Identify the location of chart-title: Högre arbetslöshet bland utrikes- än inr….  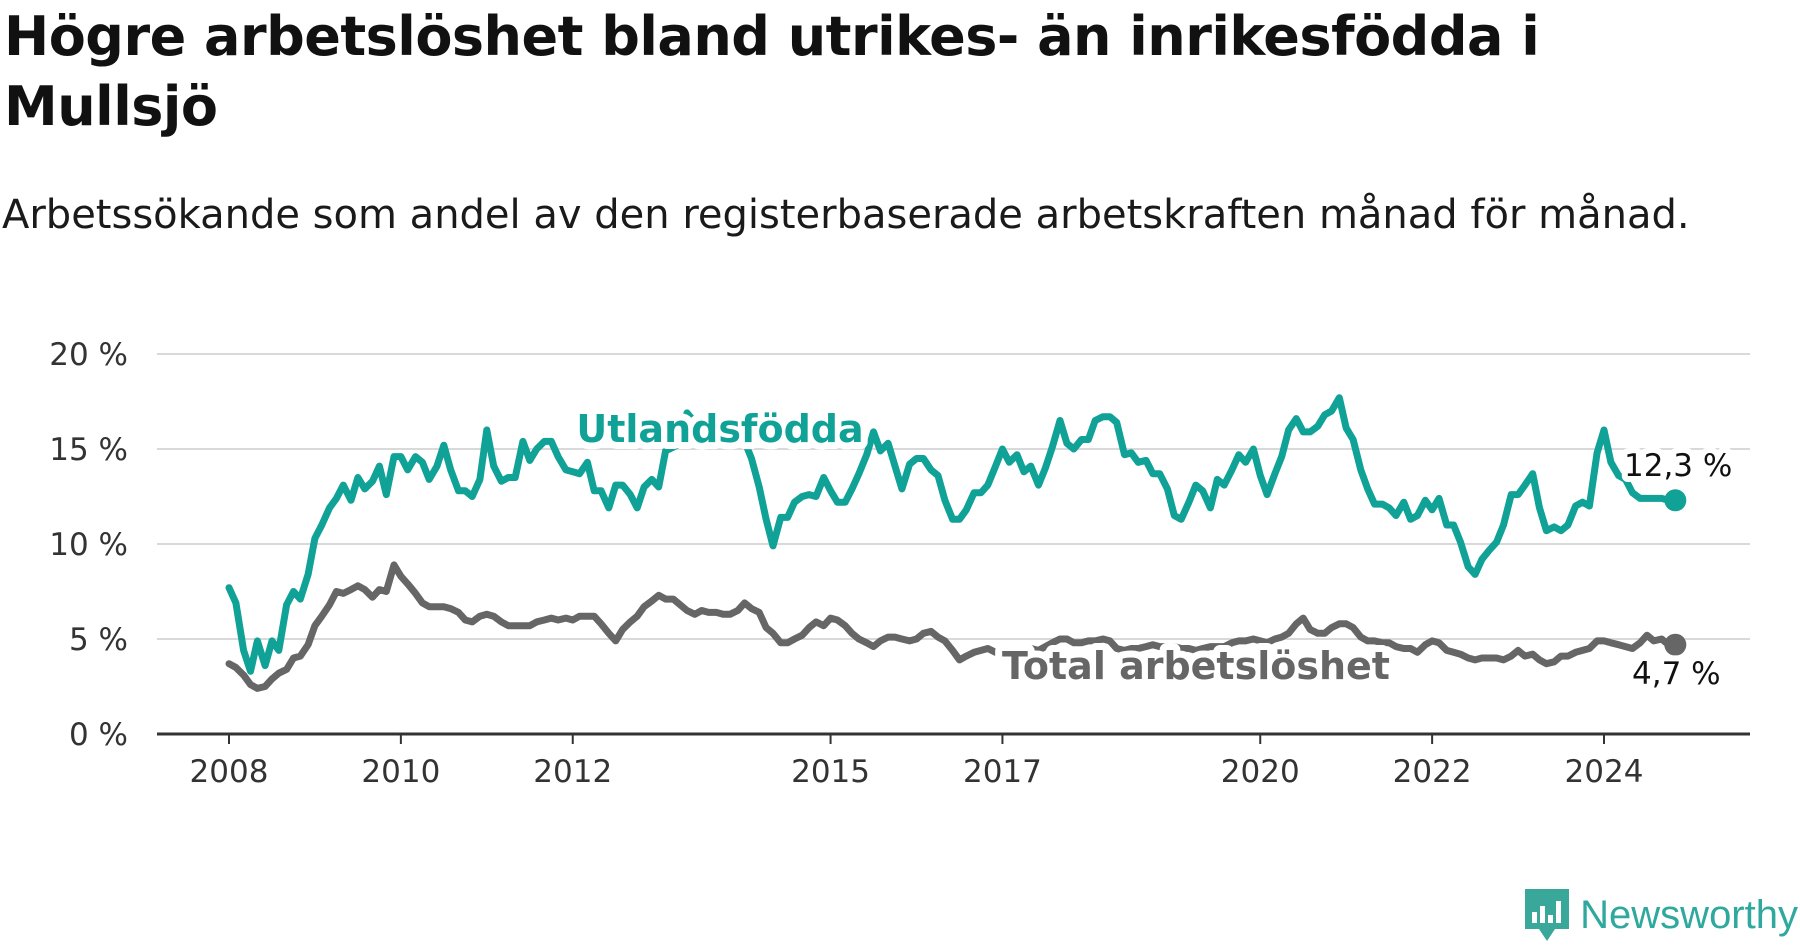
(772, 71).